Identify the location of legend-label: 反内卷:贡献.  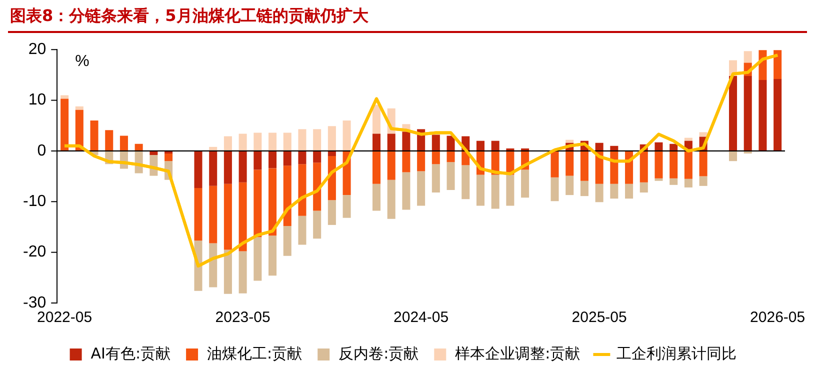
(378, 353).